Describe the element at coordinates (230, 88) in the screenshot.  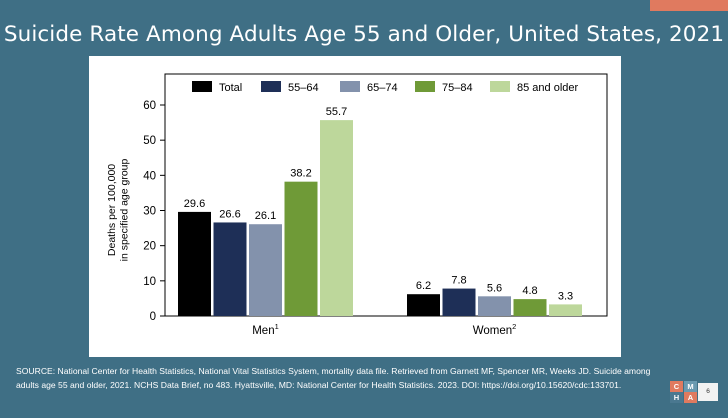
I see `legend-label: Total` at that location.